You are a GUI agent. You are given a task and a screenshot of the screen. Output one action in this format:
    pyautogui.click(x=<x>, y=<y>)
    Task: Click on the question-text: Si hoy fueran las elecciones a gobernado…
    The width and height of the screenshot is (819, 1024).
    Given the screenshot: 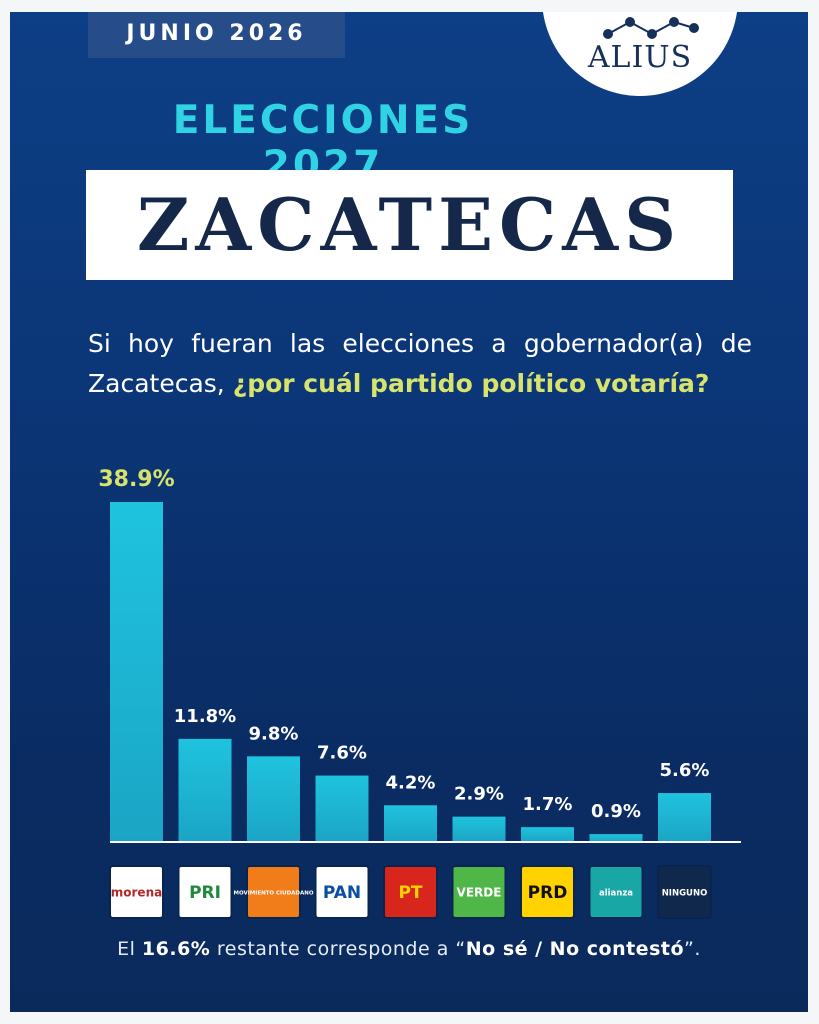 What is the action you would take?
    pyautogui.click(x=420, y=363)
    